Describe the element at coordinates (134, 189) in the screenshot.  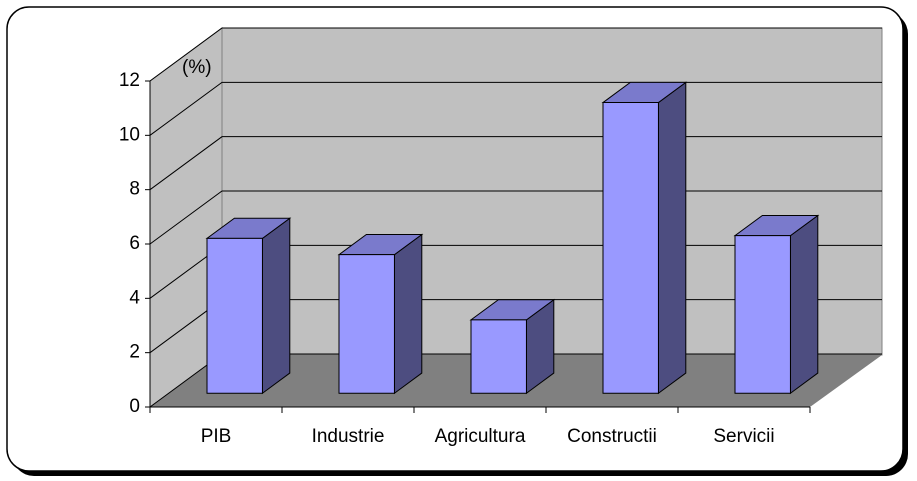
I see `y-tick-label: 8` at that location.